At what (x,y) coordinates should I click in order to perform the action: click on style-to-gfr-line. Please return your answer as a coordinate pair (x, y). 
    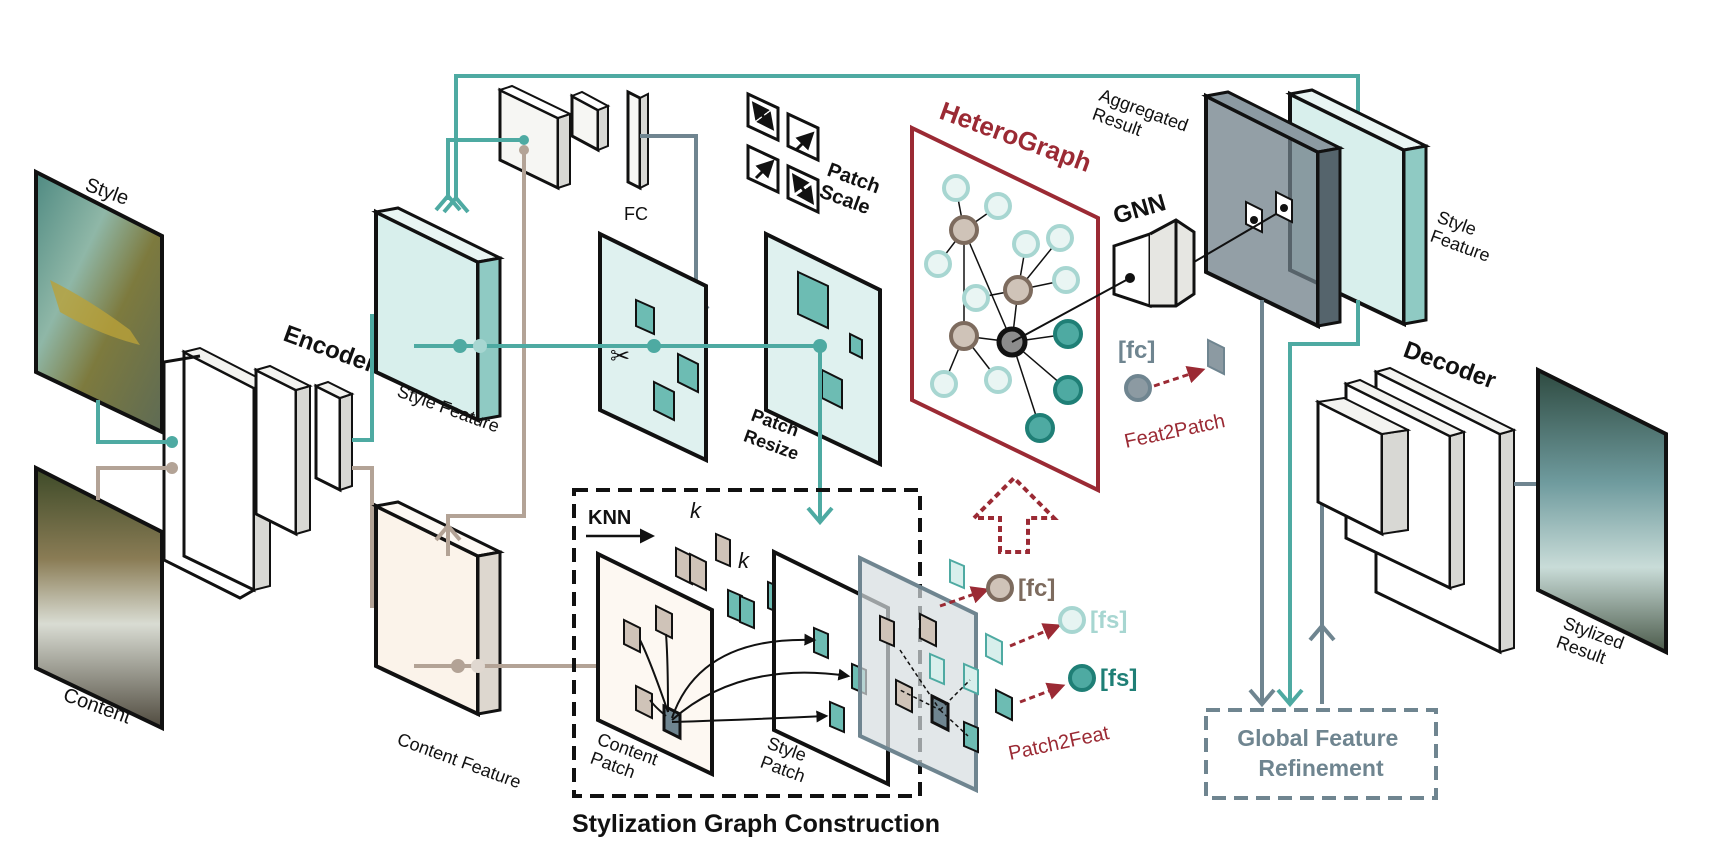
    Looking at the image, I should click on (1324, 502).